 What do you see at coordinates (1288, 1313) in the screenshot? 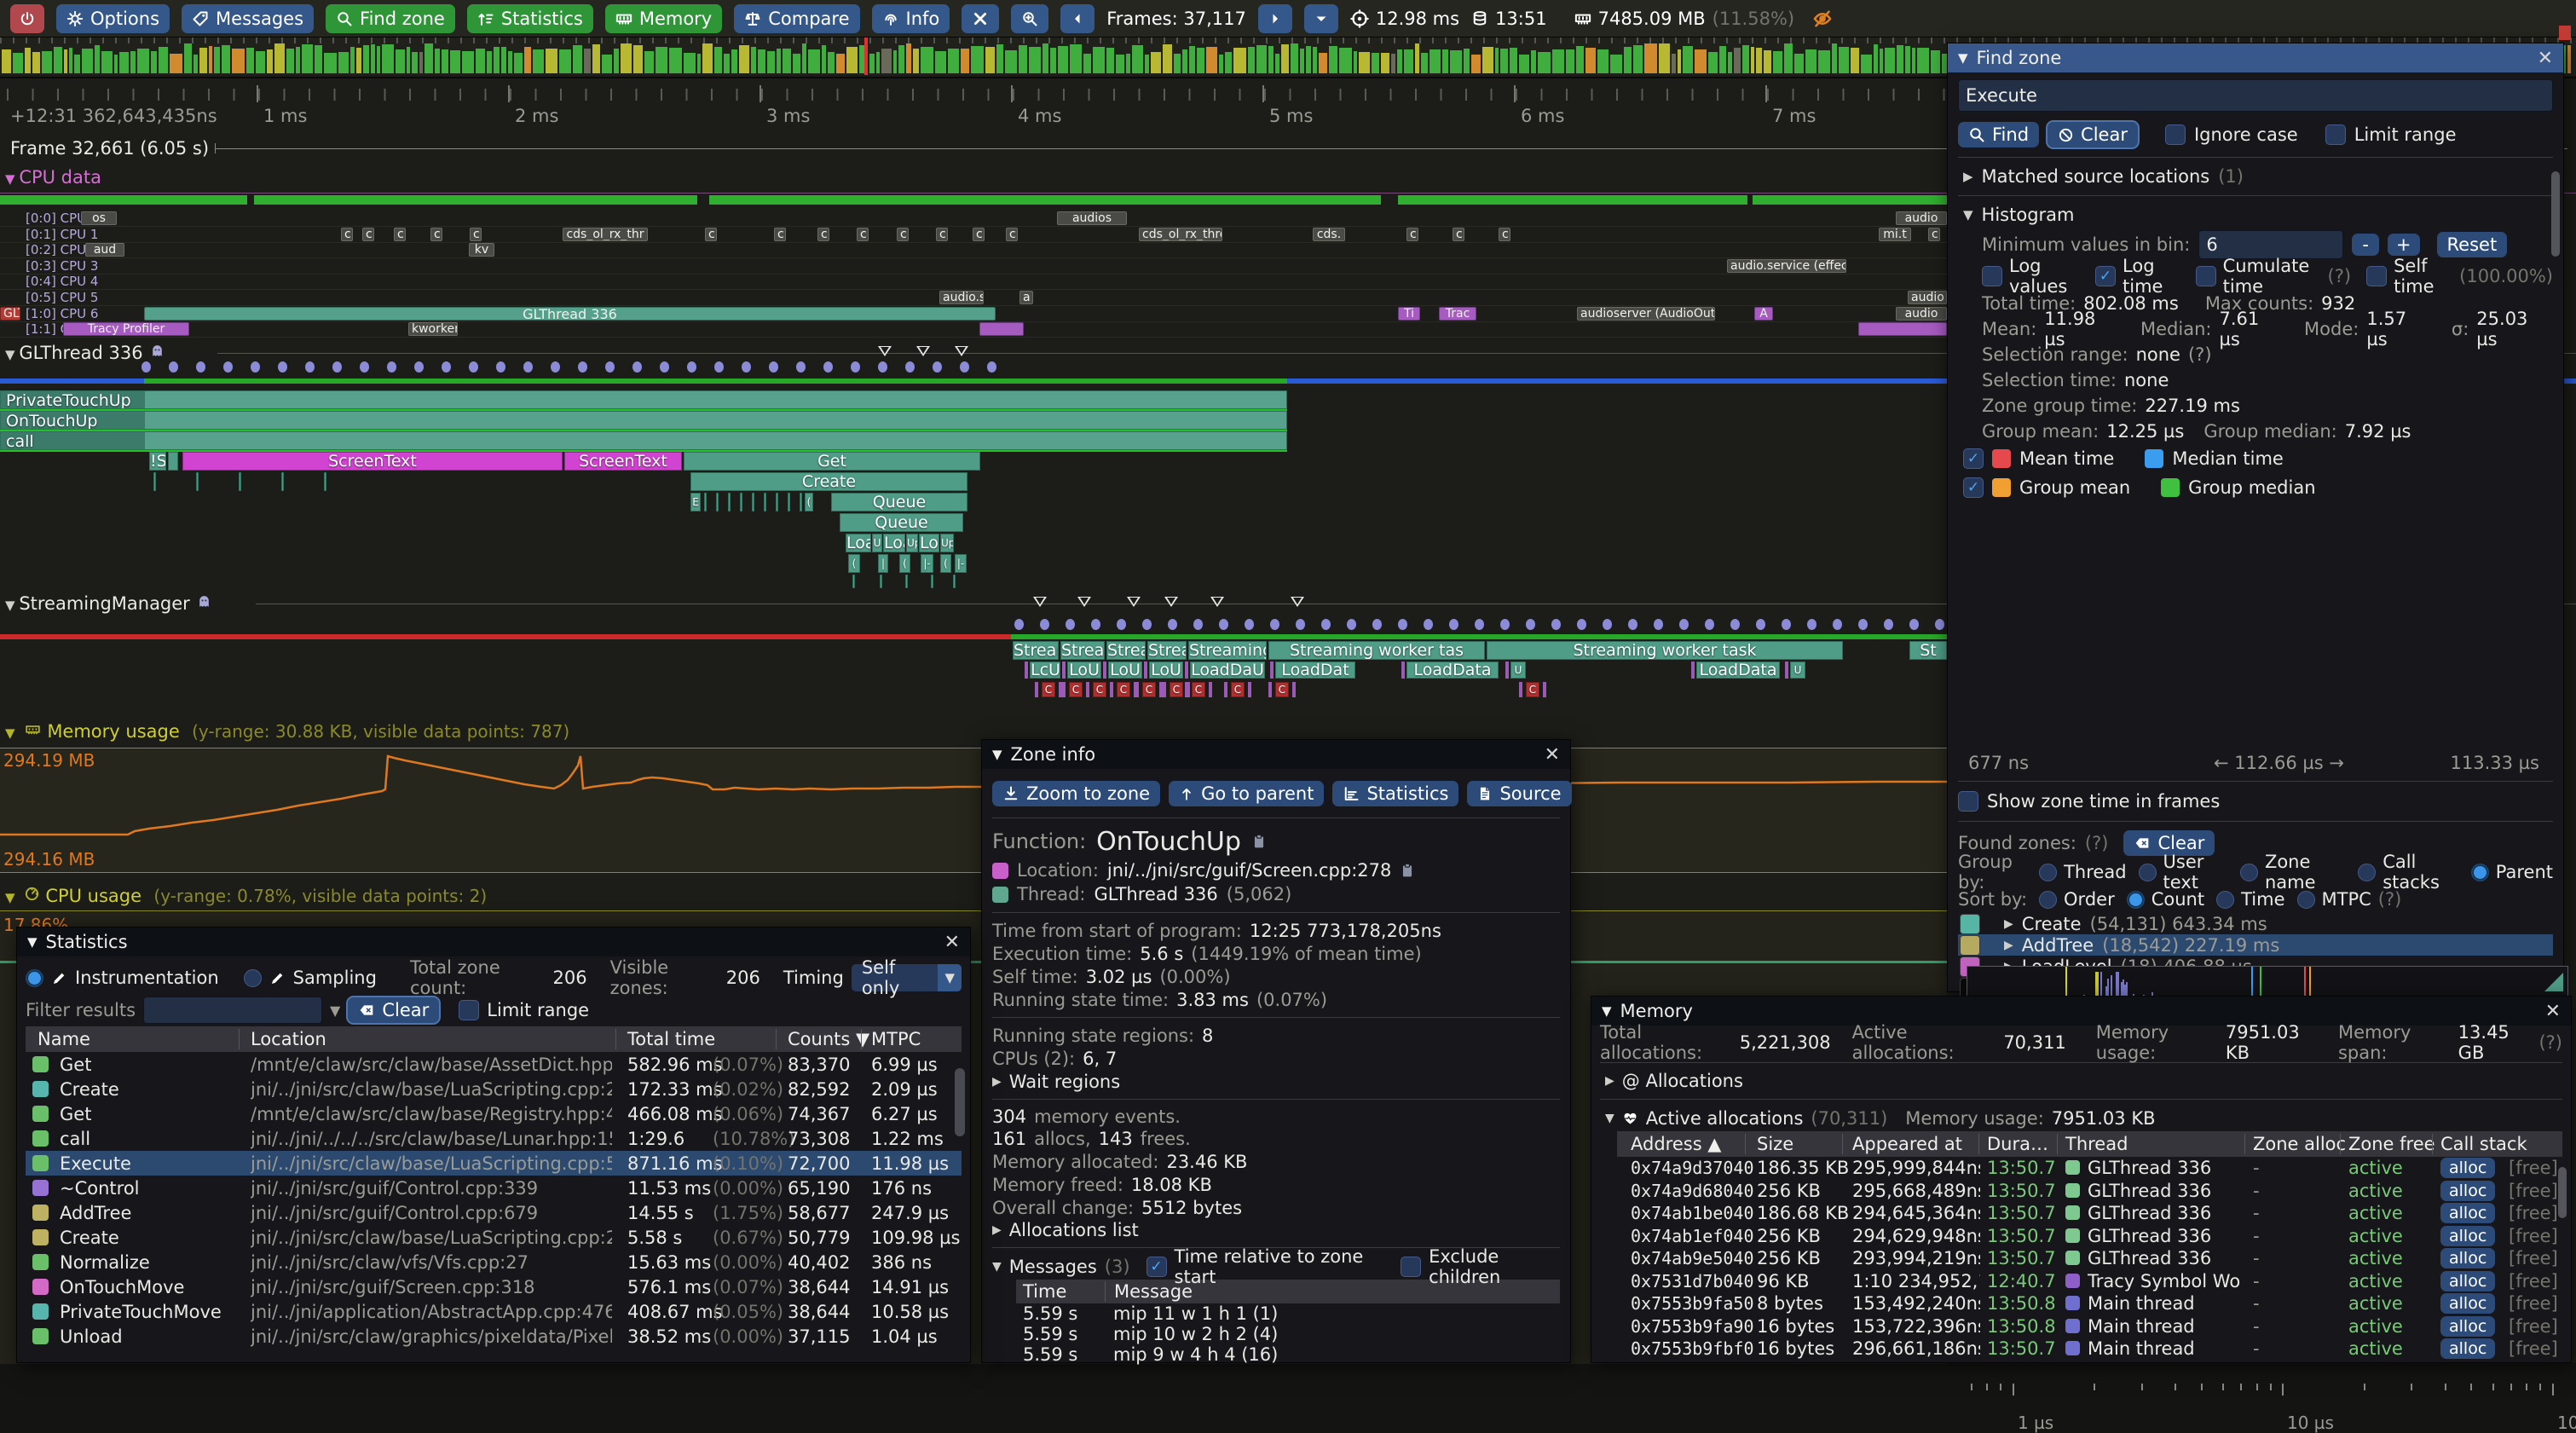
I see `message-row: 5.59 s mip 11 w 1 h 1 (1)` at bounding box center [1288, 1313].